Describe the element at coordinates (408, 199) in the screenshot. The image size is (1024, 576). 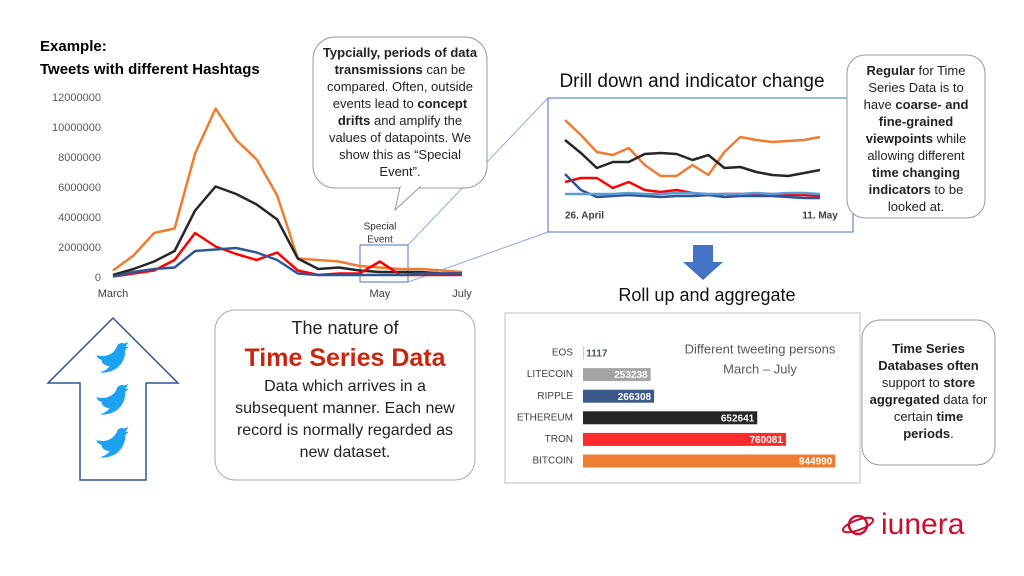
I see `callout-tail` at that location.